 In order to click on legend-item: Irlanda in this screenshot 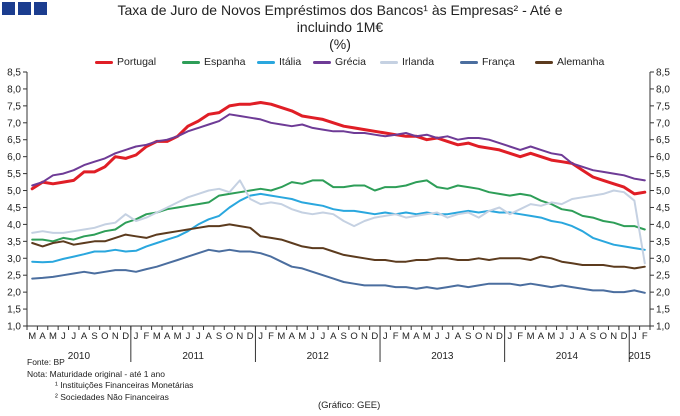, I will do `click(407, 62)`.